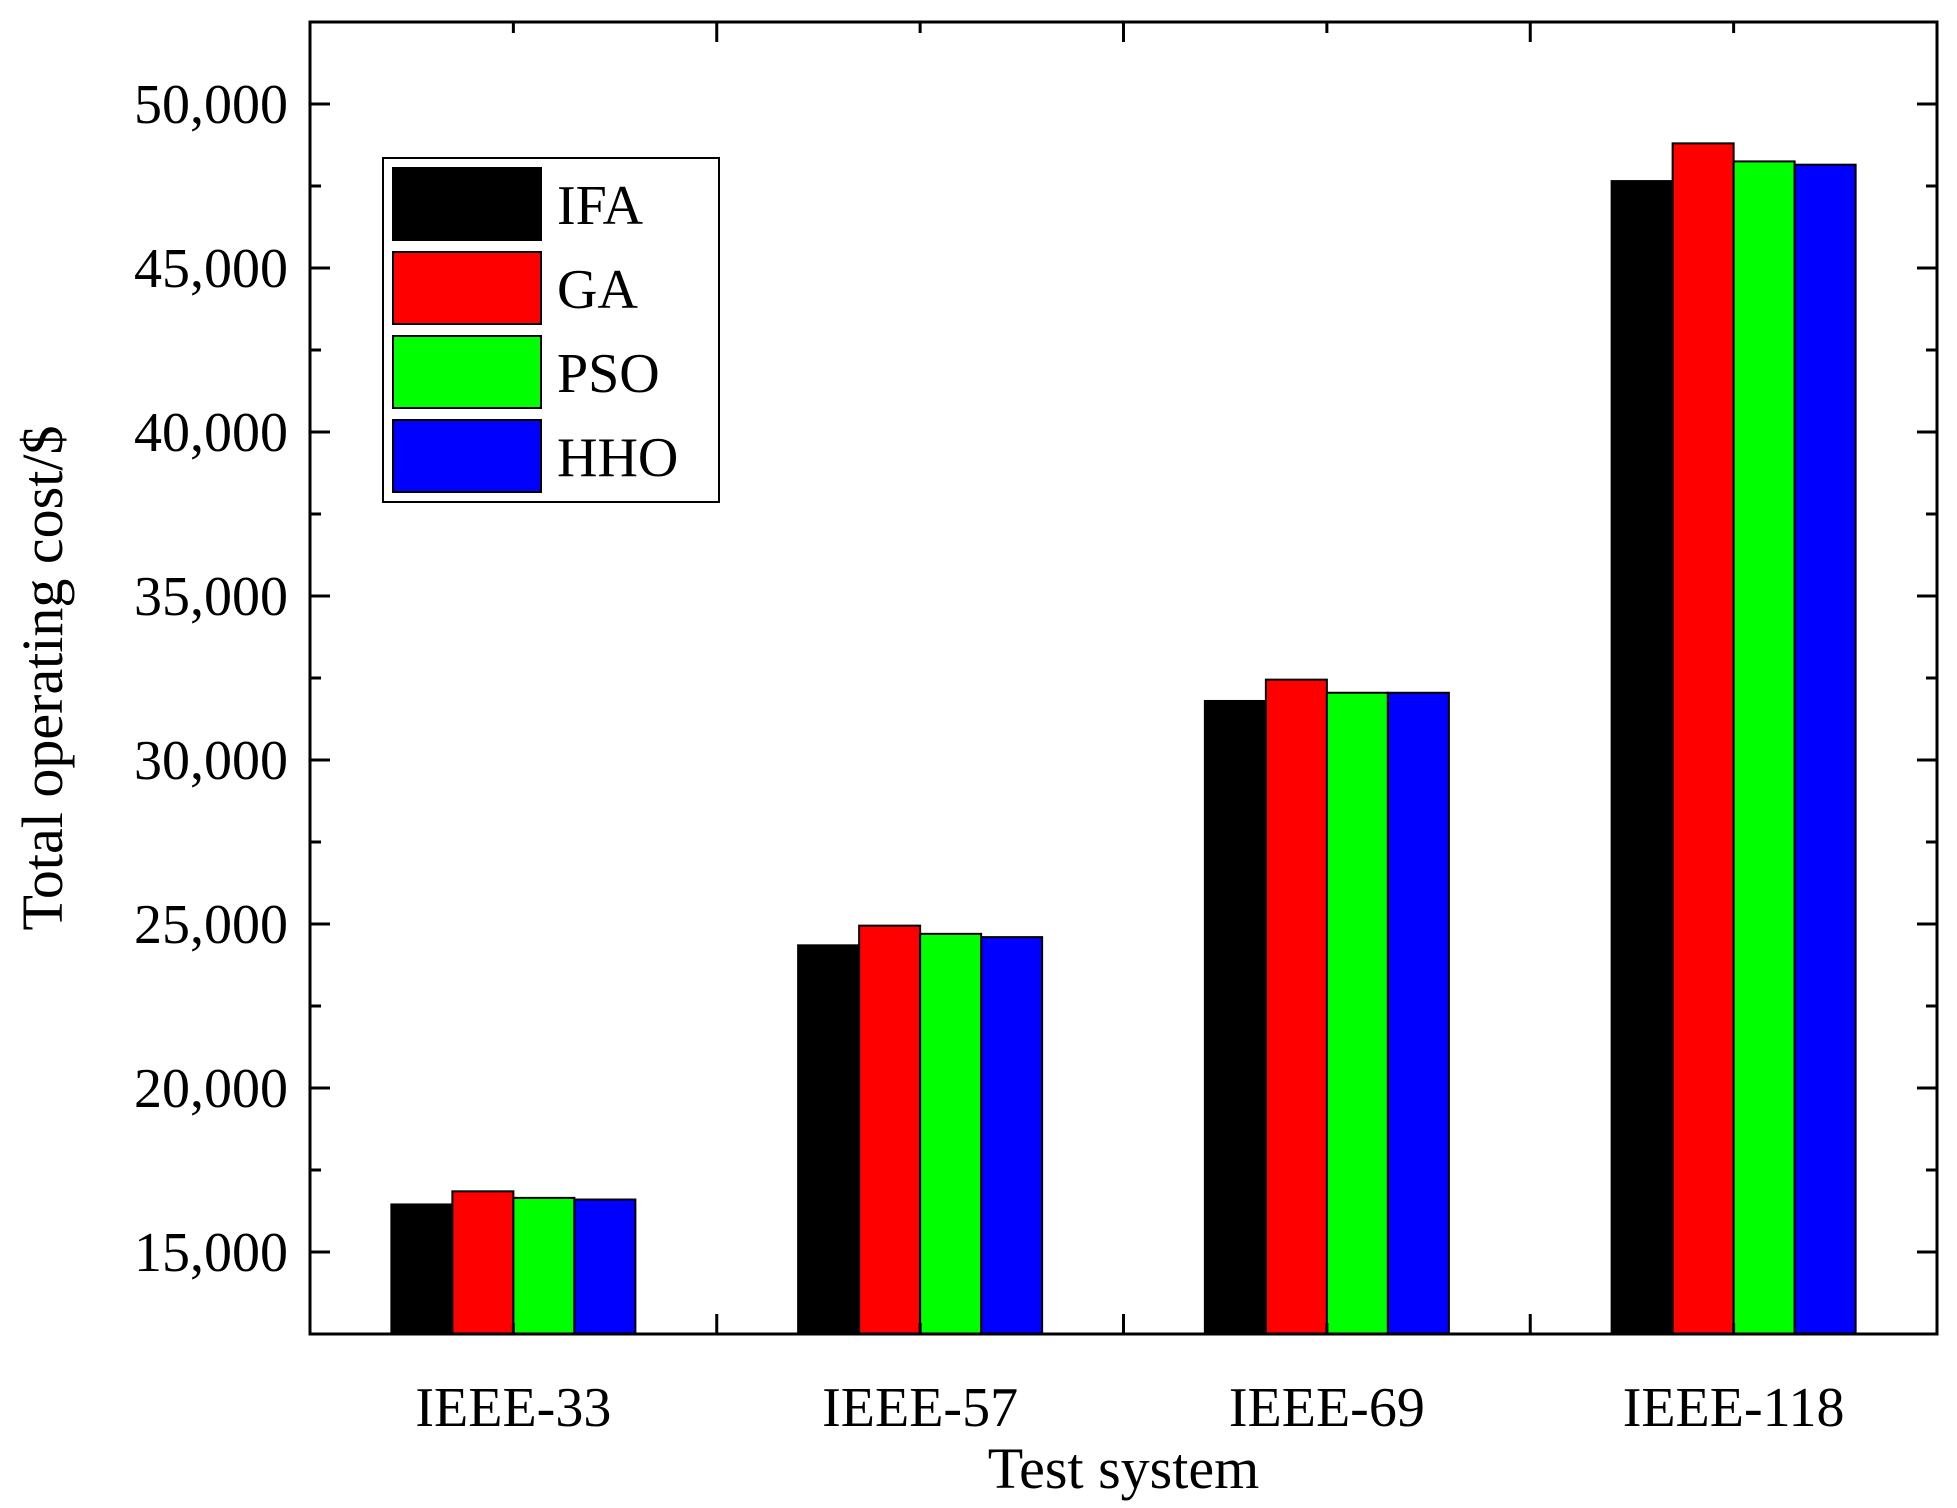 This screenshot has height=1508, width=1957. What do you see at coordinates (608, 374) in the screenshot?
I see `legend-label-pso: PSO` at bounding box center [608, 374].